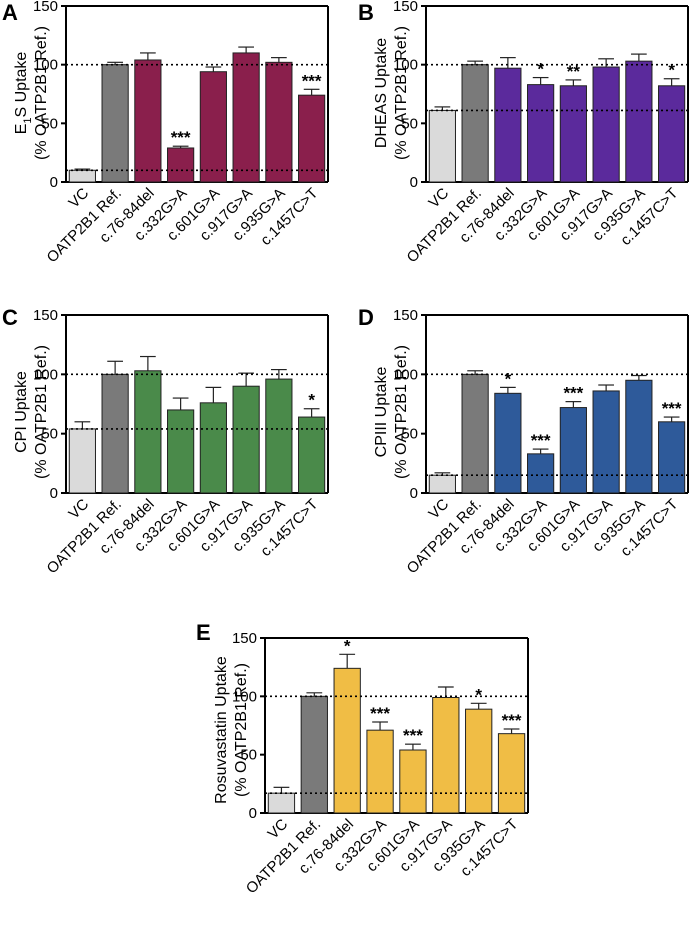  Describe the element at coordinates (414, 182) in the screenshot. I see `y-tick-label-b: 0` at that location.